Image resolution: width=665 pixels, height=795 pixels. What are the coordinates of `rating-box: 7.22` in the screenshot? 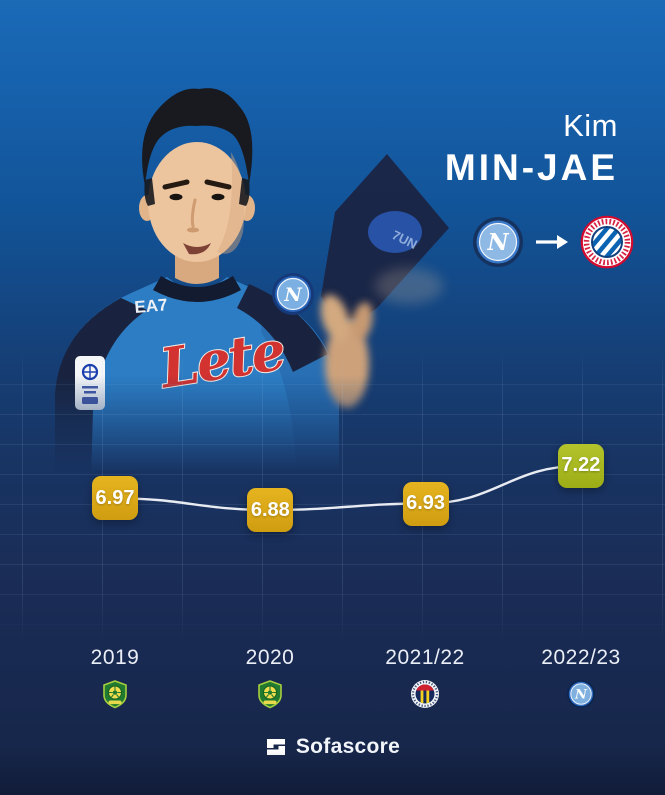 It's located at (580, 465).